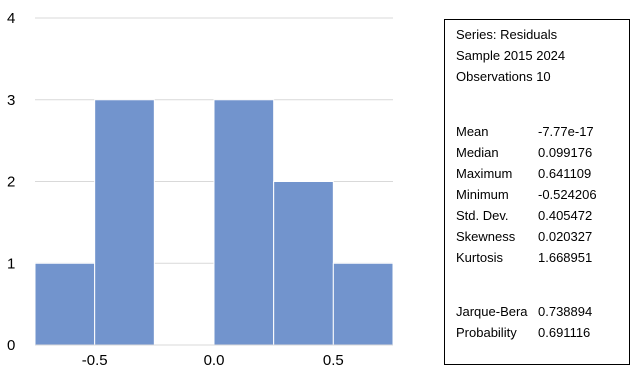 Image resolution: width=632 pixels, height=367 pixels. Describe the element at coordinates (472, 131) in the screenshot. I see `stat-name: Mean` at that location.